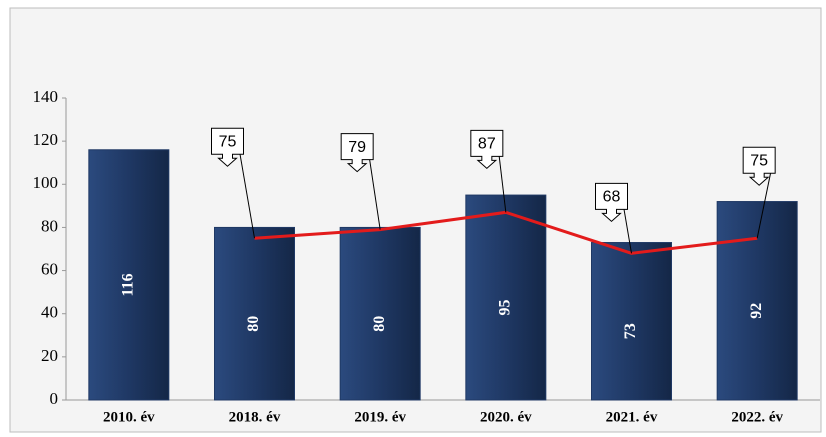 The width and height of the screenshot is (826, 437). I want to click on y-tick-label: 80, so click(49, 225).